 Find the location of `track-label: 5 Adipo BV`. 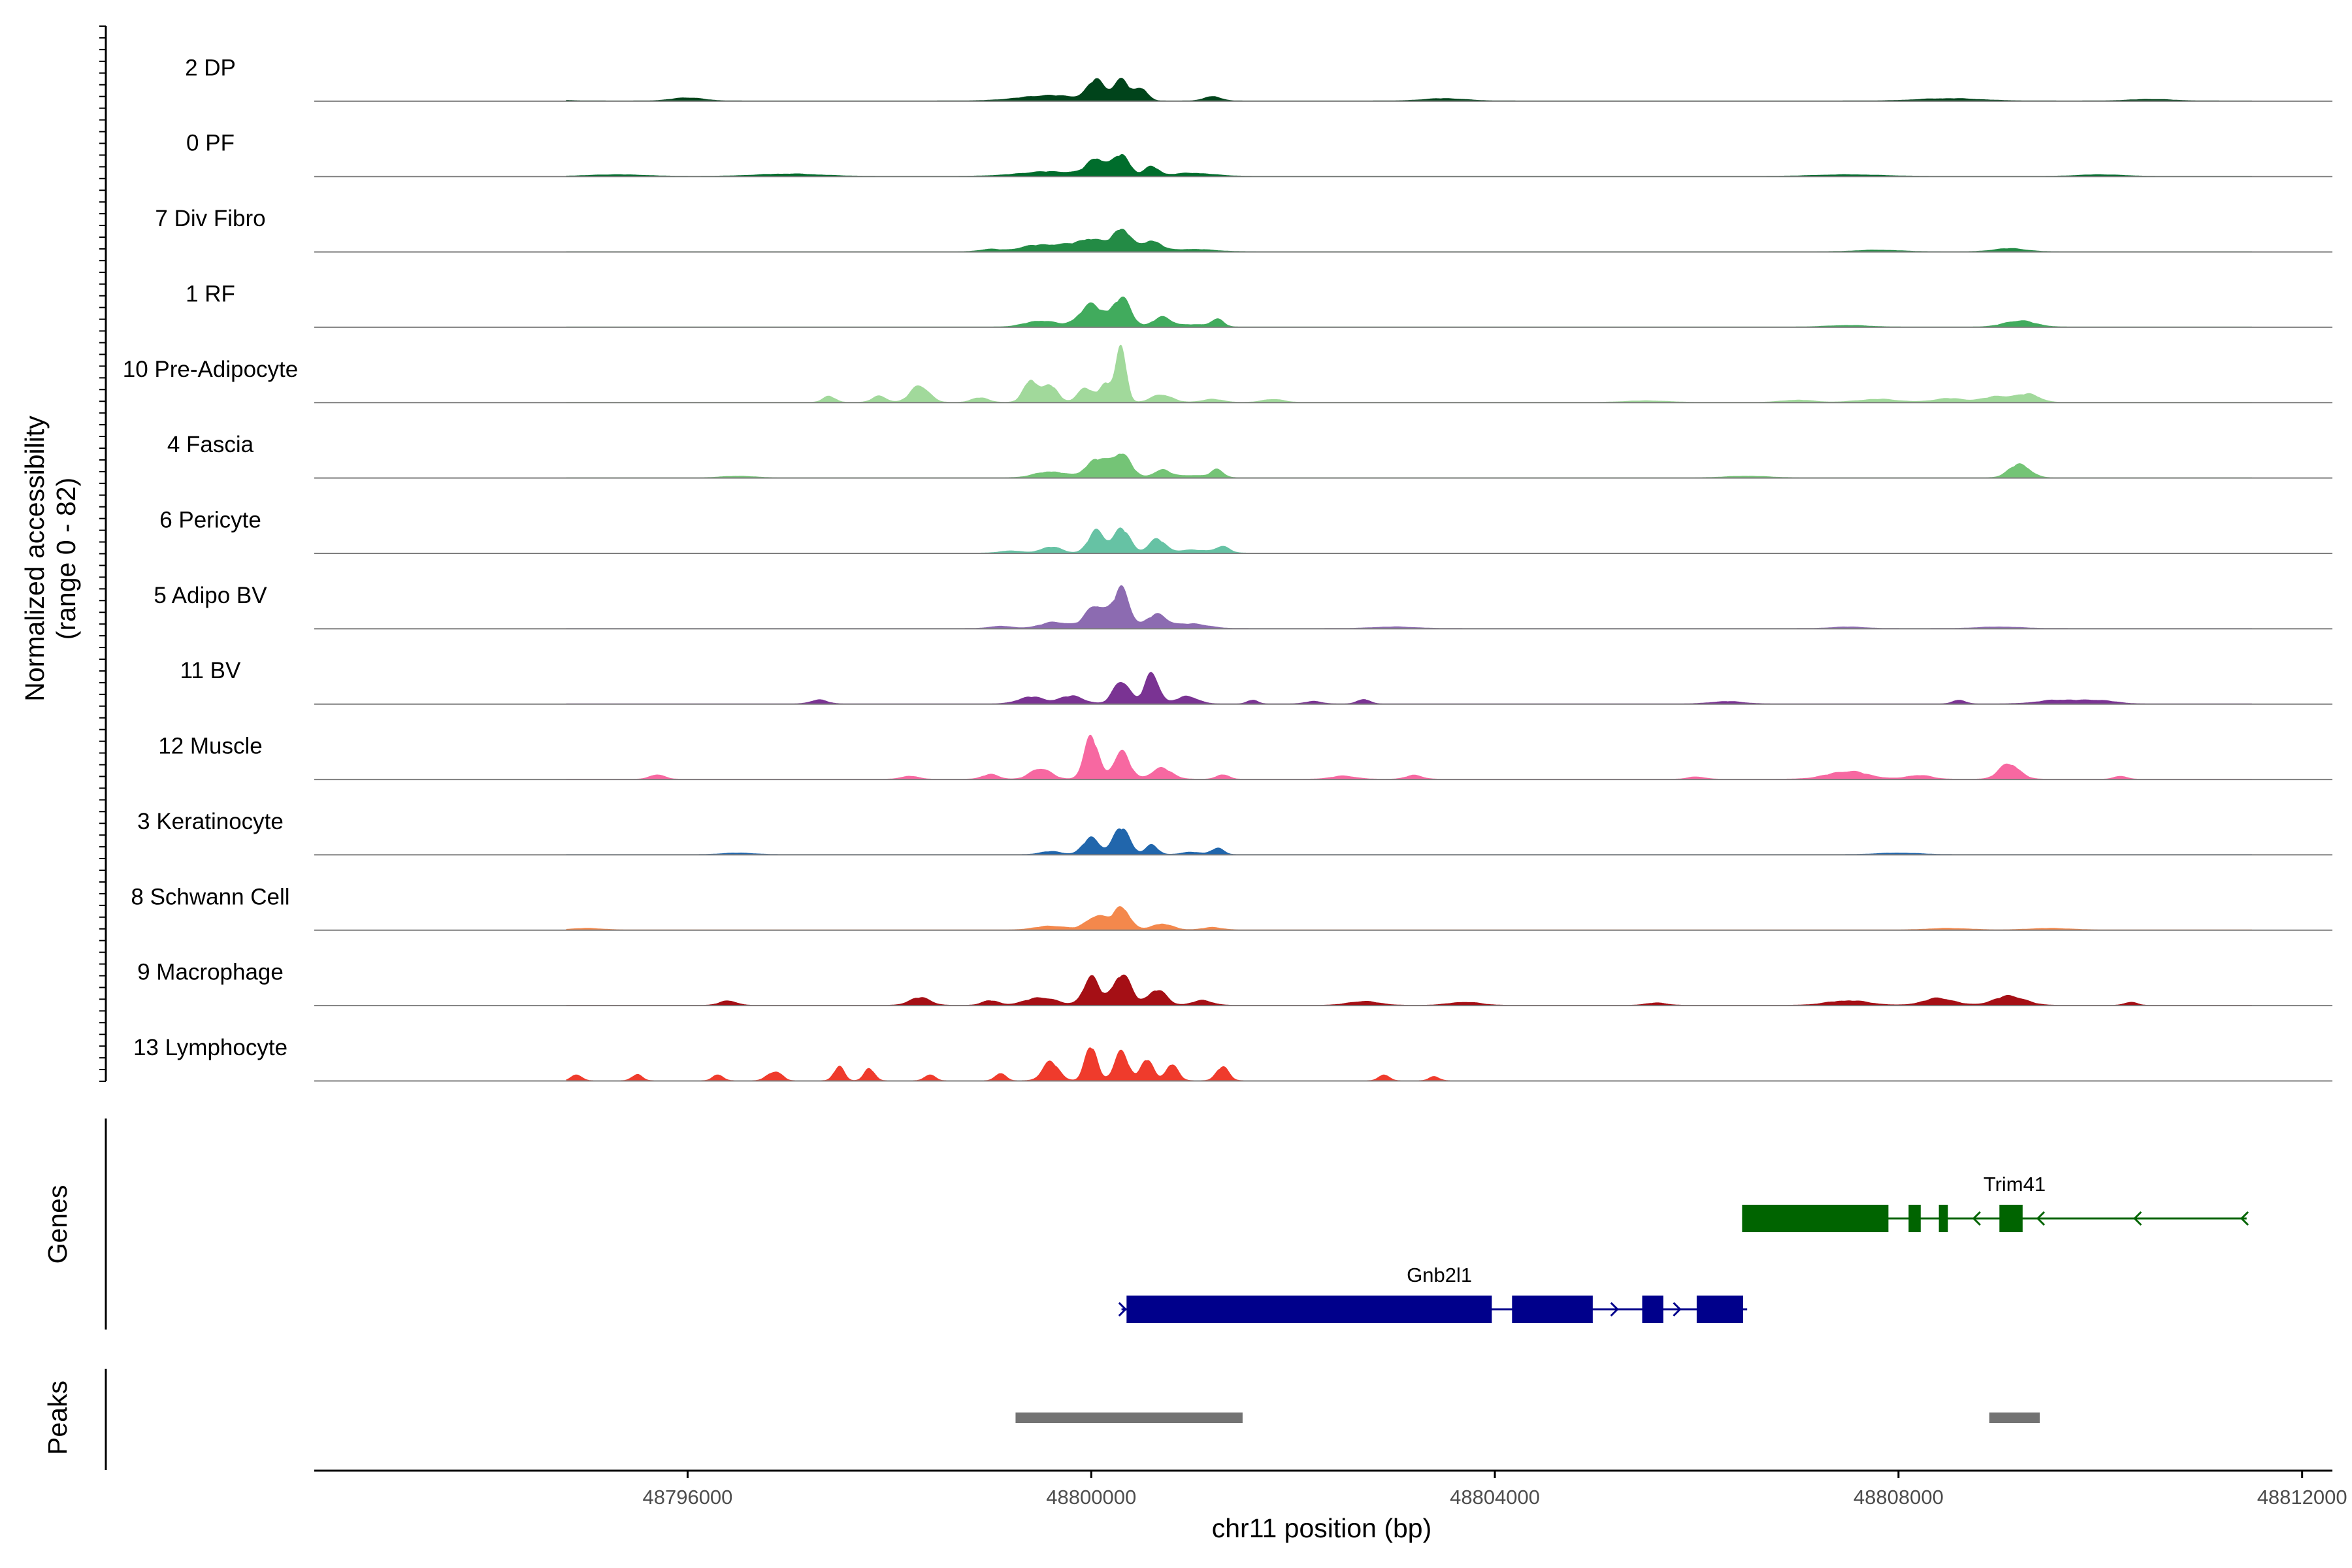

track-label: 5 Adipo BV is located at coordinates (210, 595).